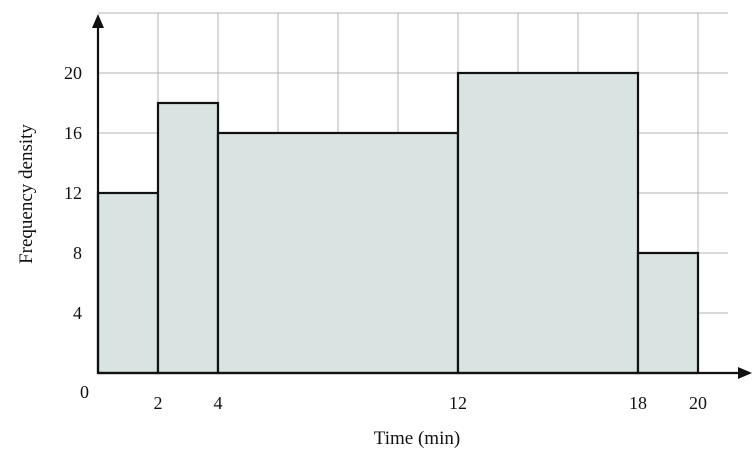 The width and height of the screenshot is (754, 450). I want to click on x-tick-label: 4, so click(218, 403).